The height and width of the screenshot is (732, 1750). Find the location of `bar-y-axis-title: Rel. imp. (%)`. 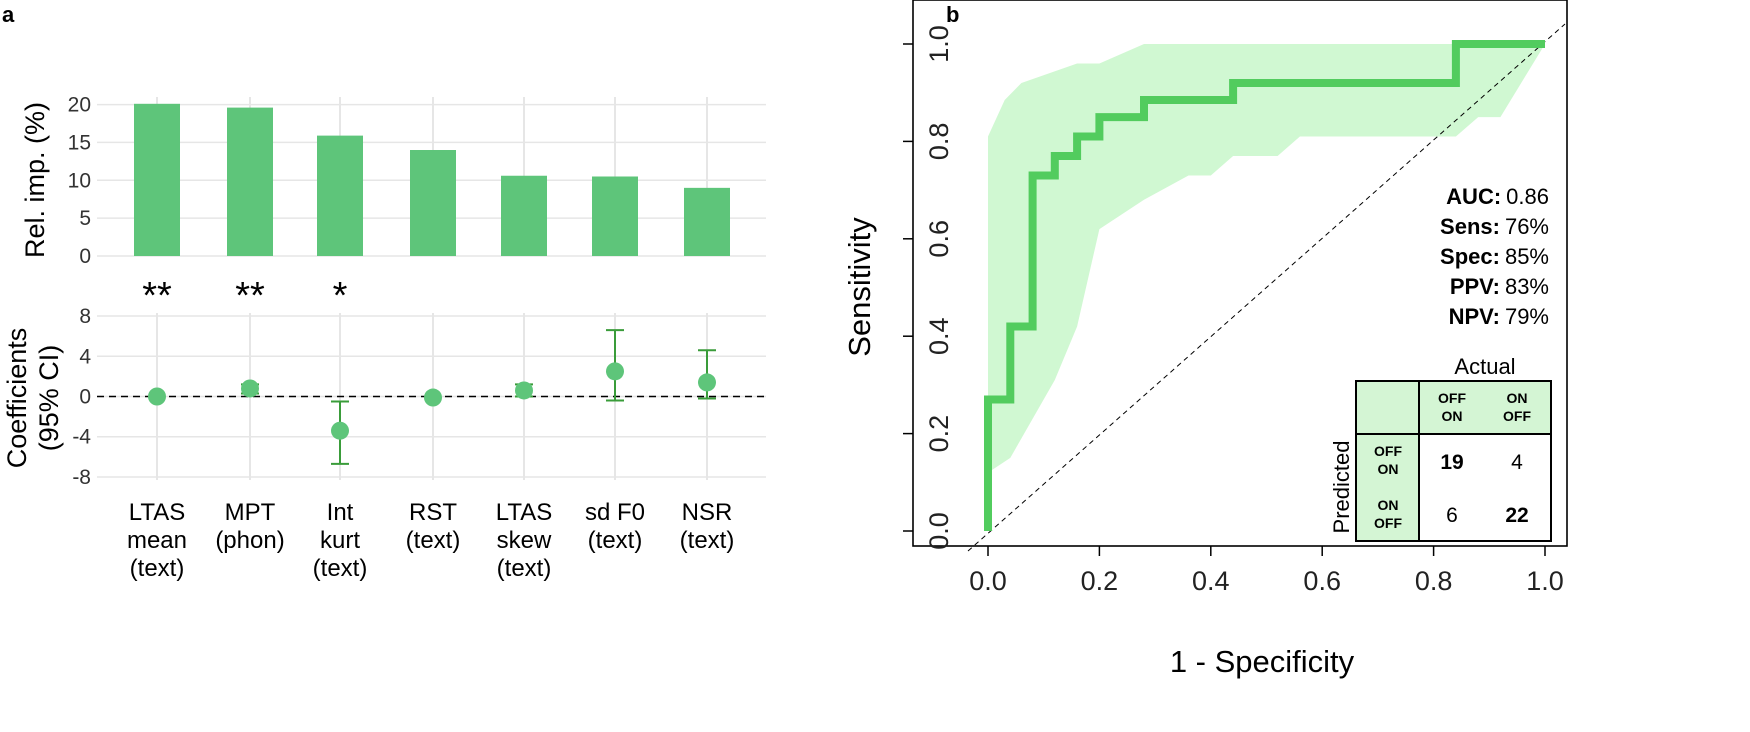

bar-y-axis-title: Rel. imp. (%) is located at coordinates (35, 180).